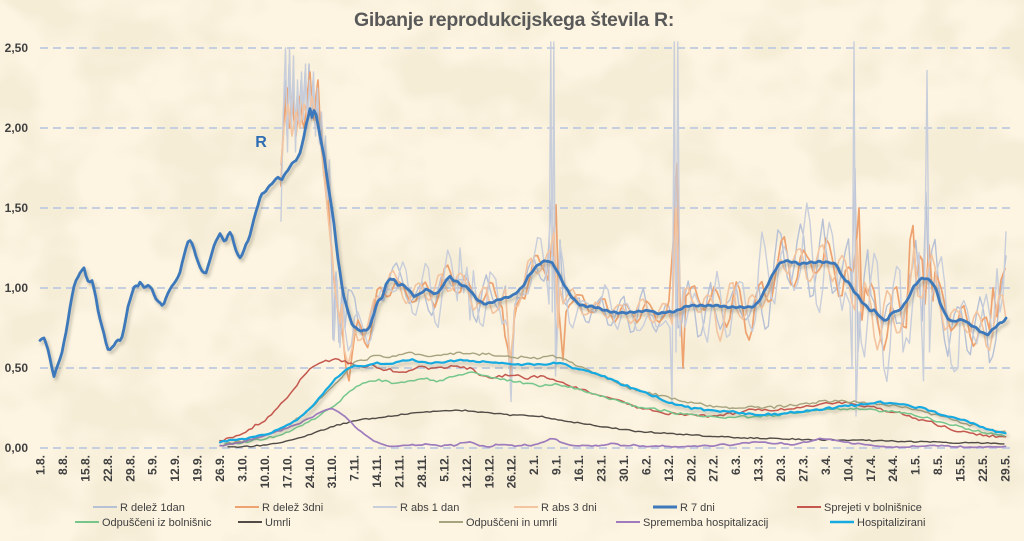 Image resolution: width=1024 pixels, height=541 pixels. I want to click on svg-text: 6.3., so click(736, 465).